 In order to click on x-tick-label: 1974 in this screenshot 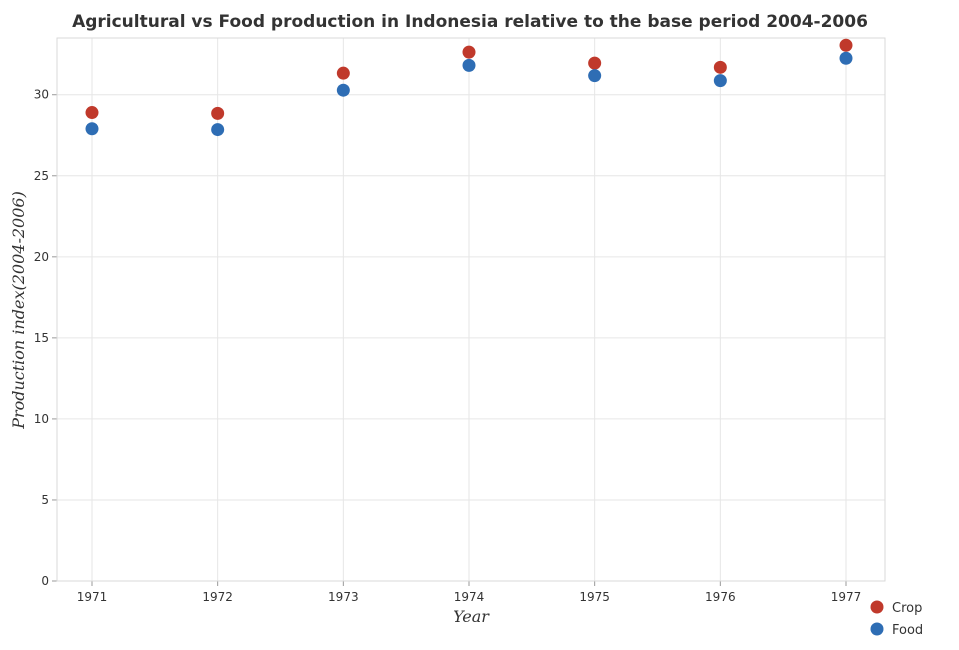, I will do `click(469, 597)`.